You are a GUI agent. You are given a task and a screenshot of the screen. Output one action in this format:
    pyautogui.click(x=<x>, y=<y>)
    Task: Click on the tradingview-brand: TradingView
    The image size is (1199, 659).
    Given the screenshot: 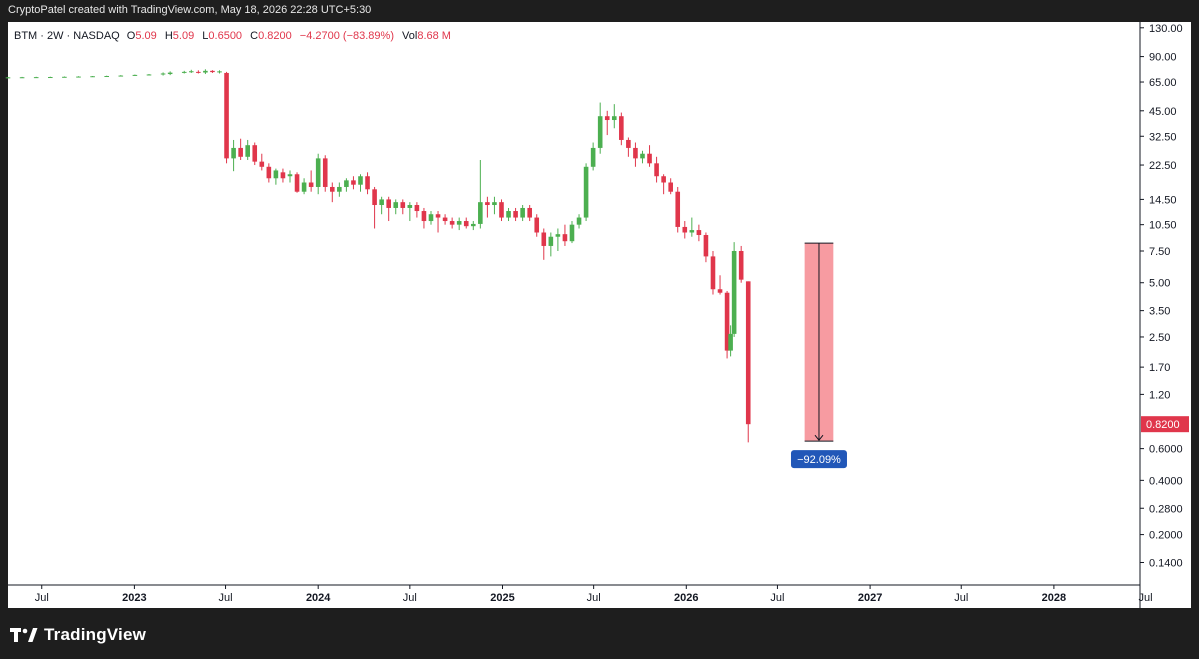 What is the action you would take?
    pyautogui.click(x=78, y=635)
    